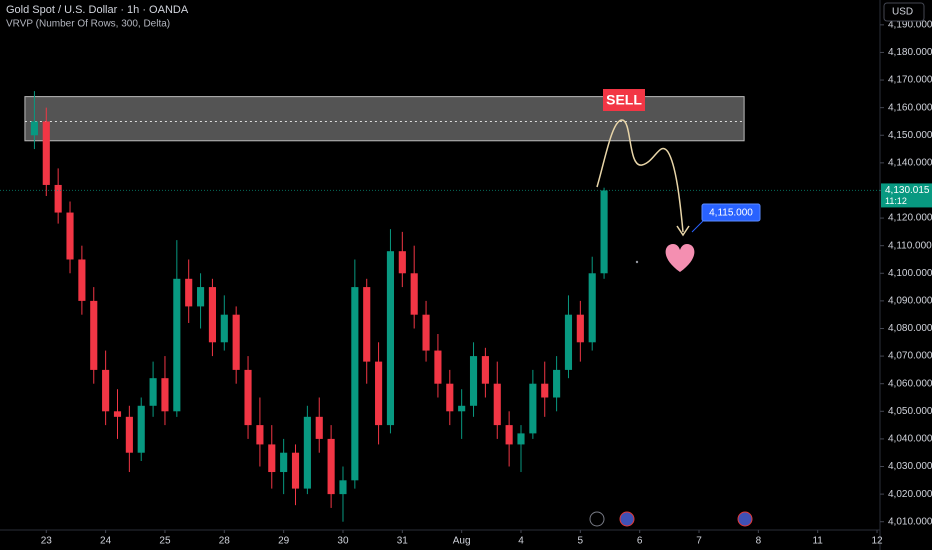  Describe the element at coordinates (910, 411) in the screenshot. I see `y-tick-label: 4,050.000` at that location.